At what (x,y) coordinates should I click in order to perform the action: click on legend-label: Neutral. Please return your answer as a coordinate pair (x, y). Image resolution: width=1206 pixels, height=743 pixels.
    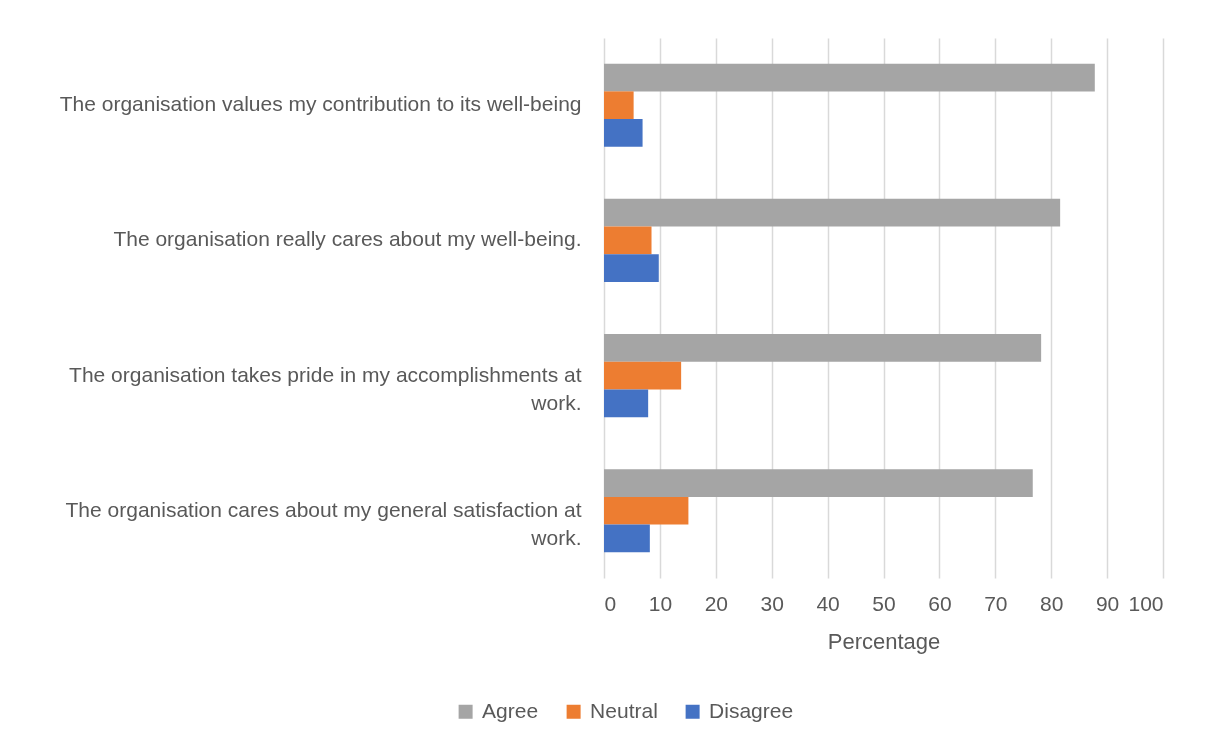
    Looking at the image, I should click on (624, 710).